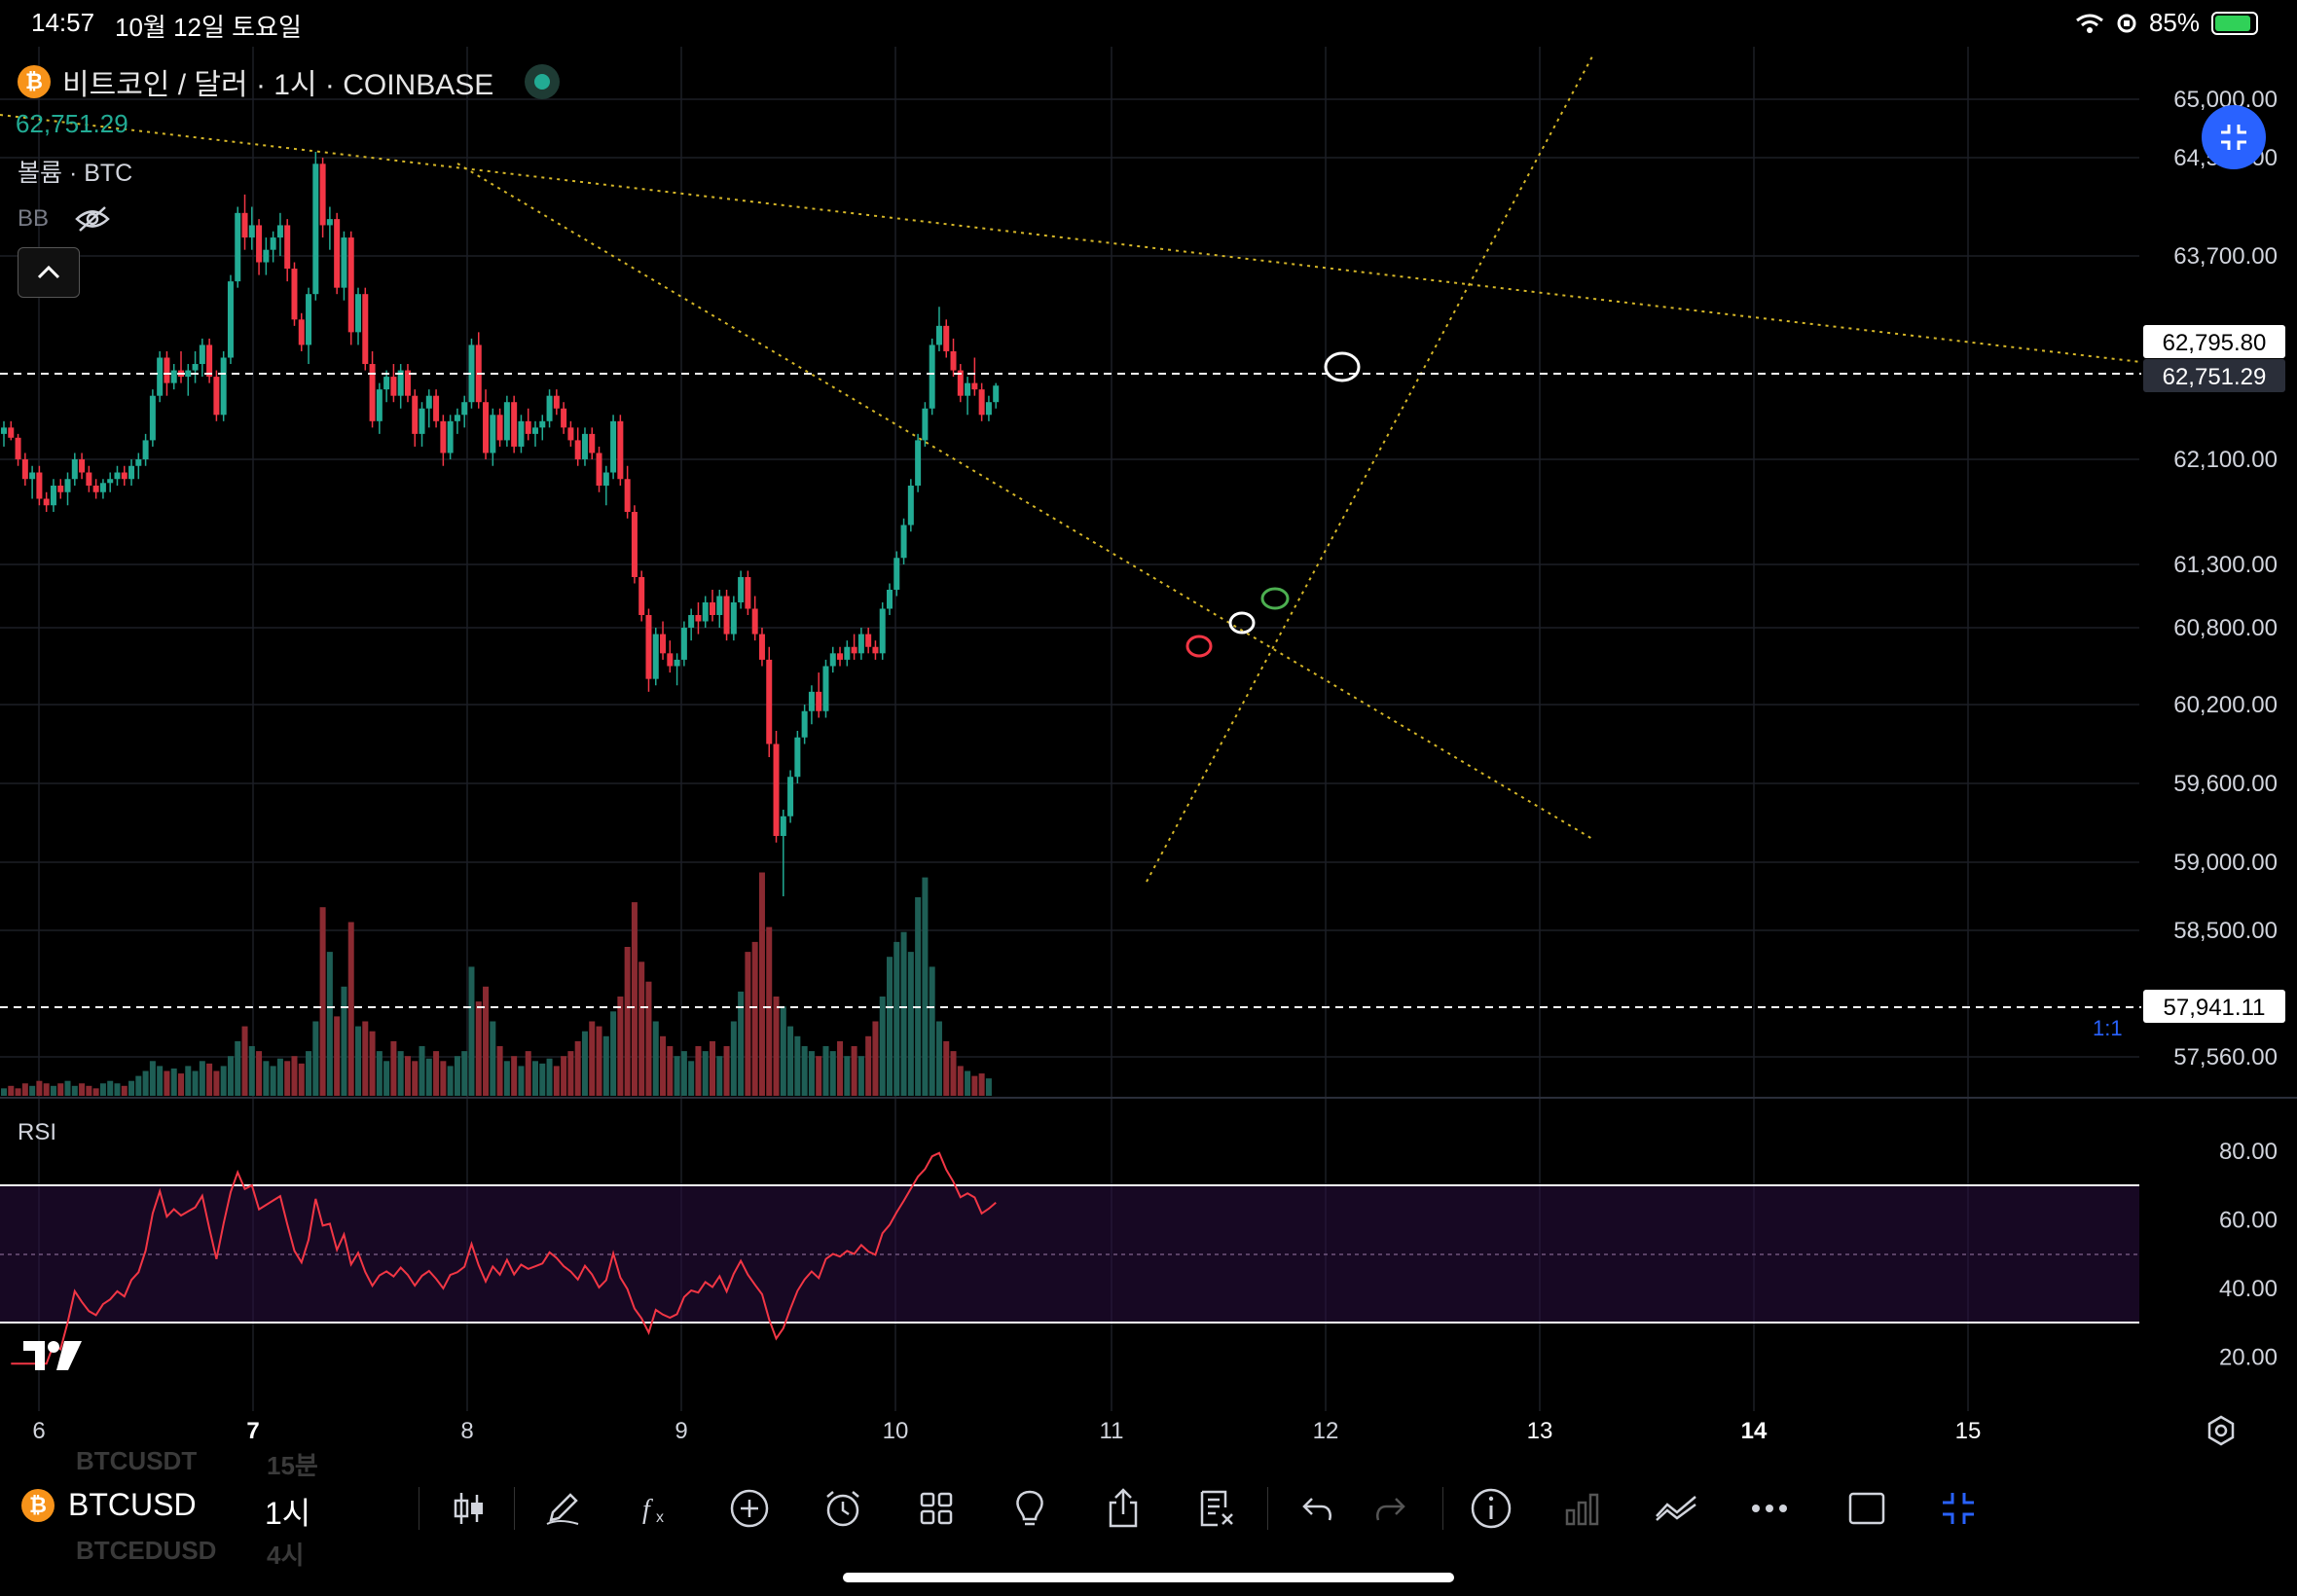  I want to click on compare-symbols-button, so click(1676, 1508).